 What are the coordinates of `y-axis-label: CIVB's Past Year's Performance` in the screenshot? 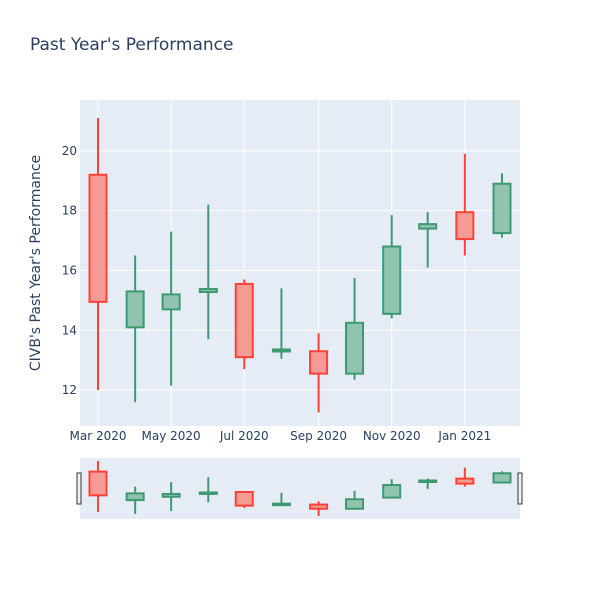 It's located at (36, 263).